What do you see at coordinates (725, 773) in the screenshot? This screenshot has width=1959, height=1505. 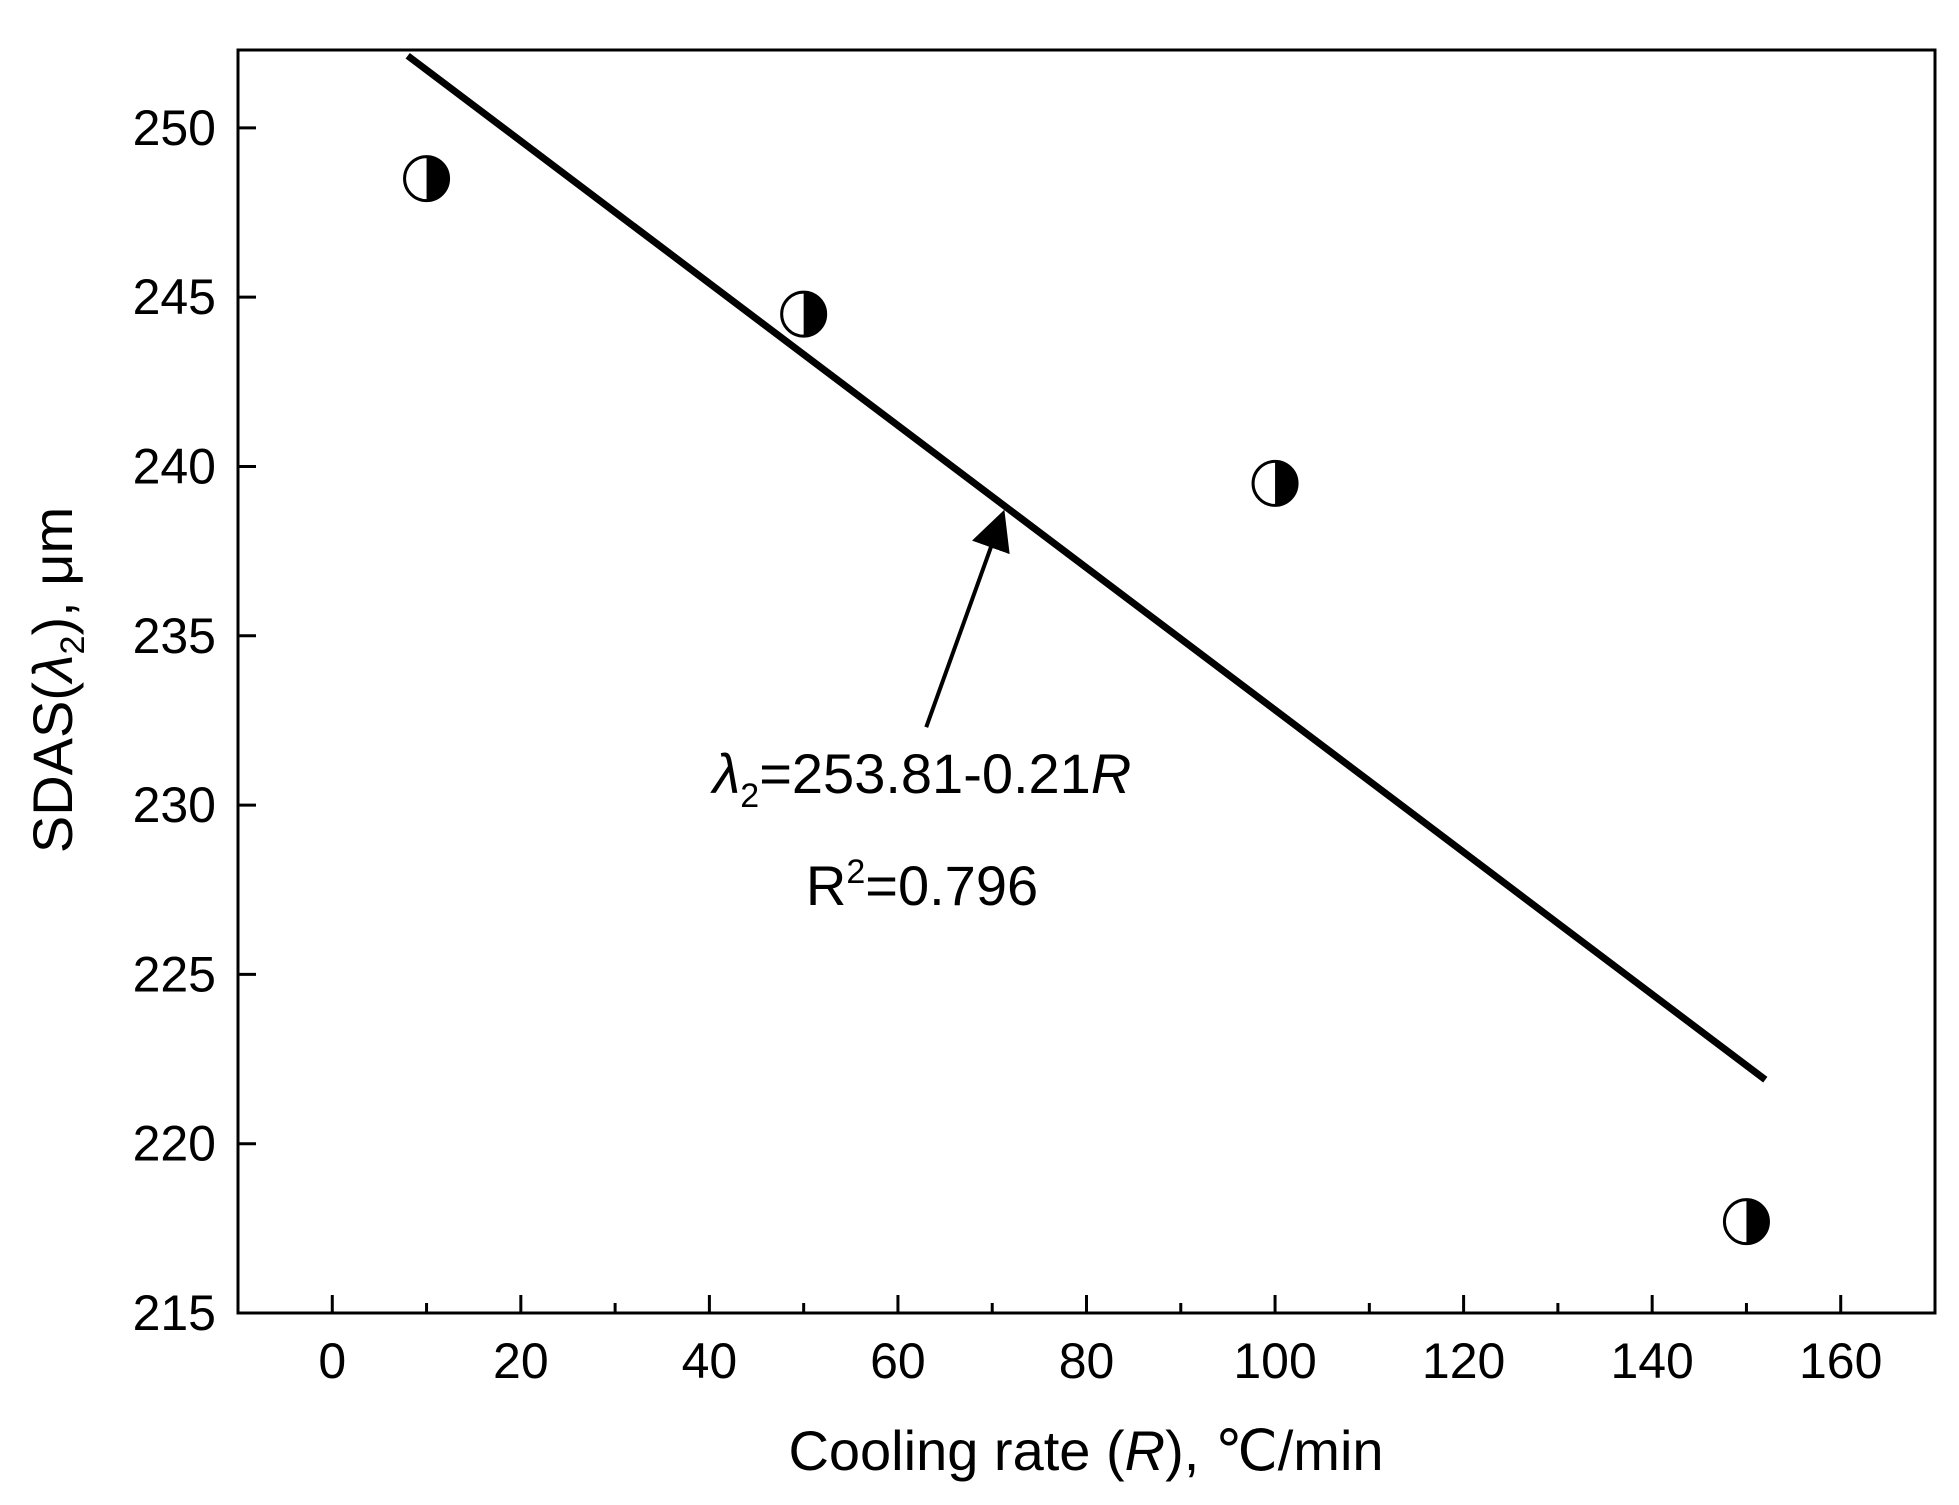 I see `equation-lambda: λ` at bounding box center [725, 773].